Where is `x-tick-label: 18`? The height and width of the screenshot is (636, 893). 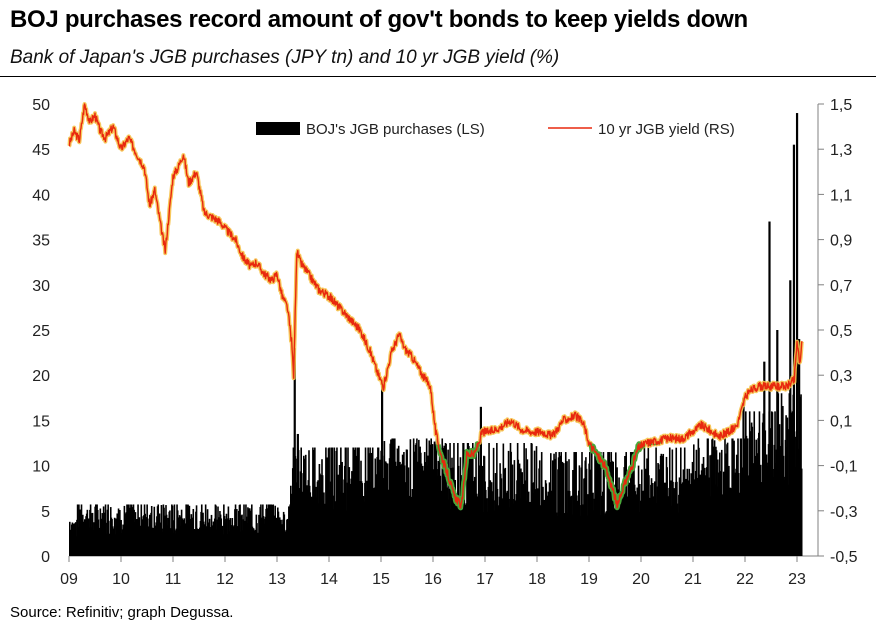 x-tick-label: 18 is located at coordinates (537, 579).